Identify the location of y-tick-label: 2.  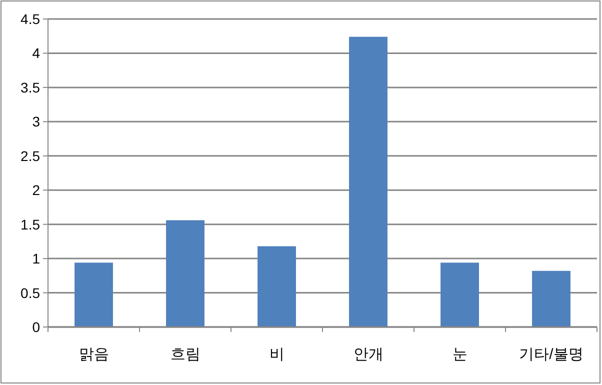
(36, 190).